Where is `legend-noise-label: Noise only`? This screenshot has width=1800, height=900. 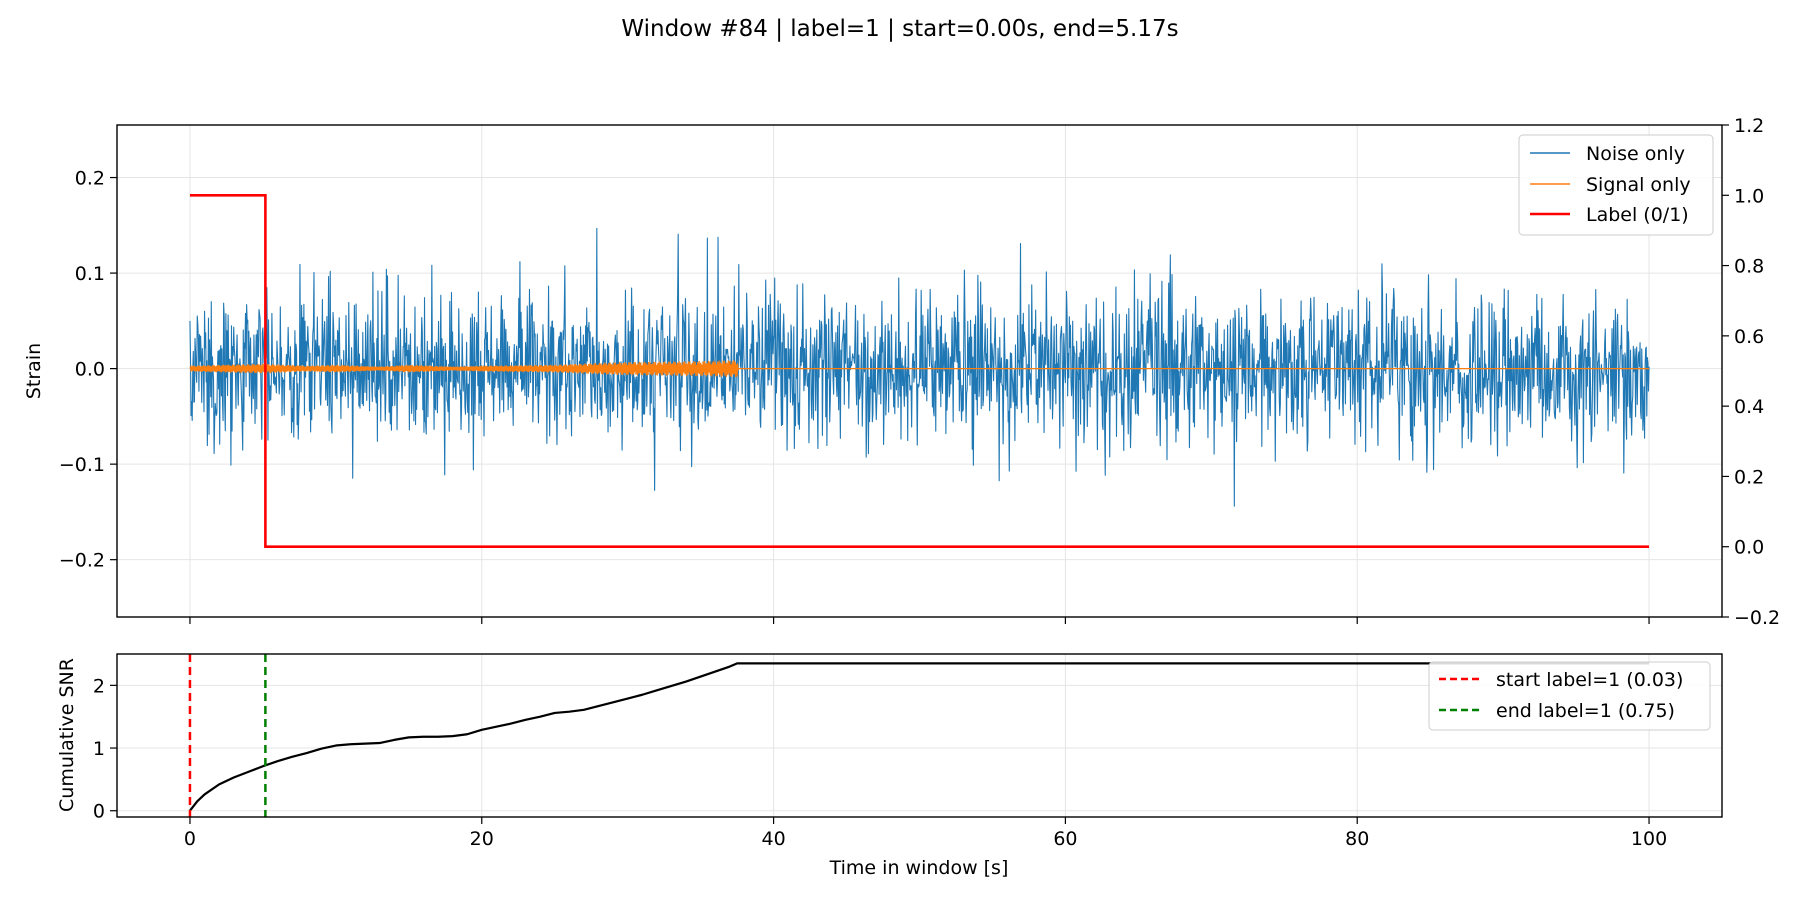 legend-noise-label: Noise only is located at coordinates (1635, 154).